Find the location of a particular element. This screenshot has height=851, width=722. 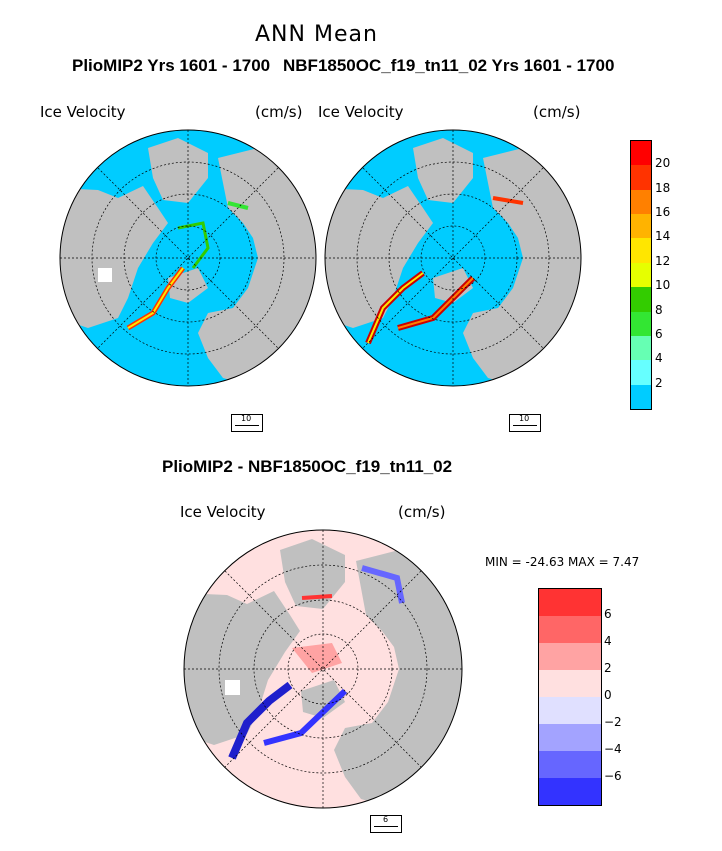

colorbar-tick-label: −6 is located at coordinates (613, 776).